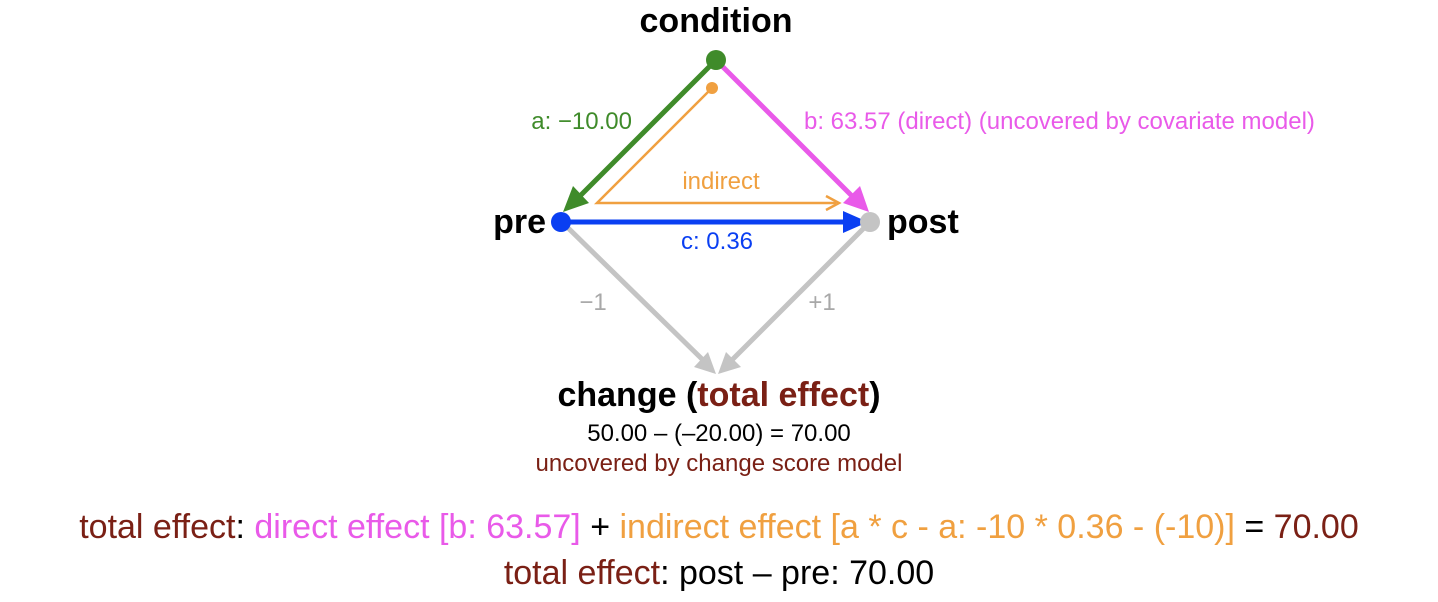  What do you see at coordinates (717, 241) in the screenshot?
I see `edge-c-label: c: 0.36` at bounding box center [717, 241].